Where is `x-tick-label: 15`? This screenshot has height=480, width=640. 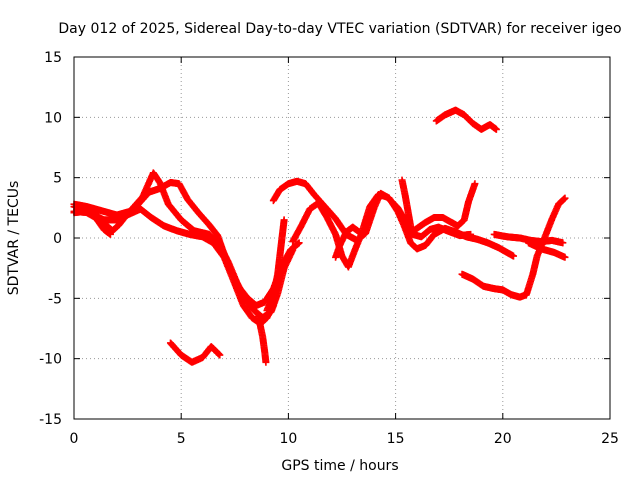
x-tick-label: 15 is located at coordinates (396, 439).